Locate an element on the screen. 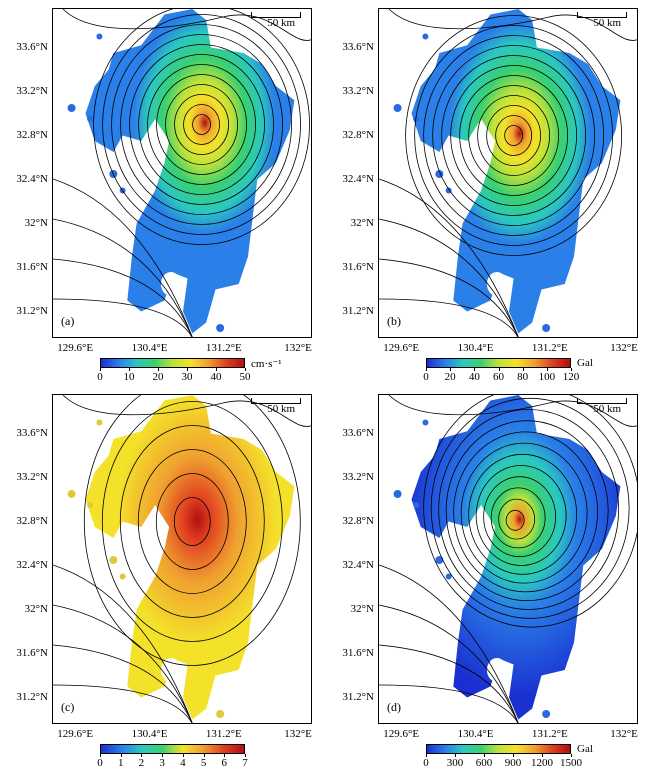  colorbar-tick-label: 50 is located at coordinates (245, 377).